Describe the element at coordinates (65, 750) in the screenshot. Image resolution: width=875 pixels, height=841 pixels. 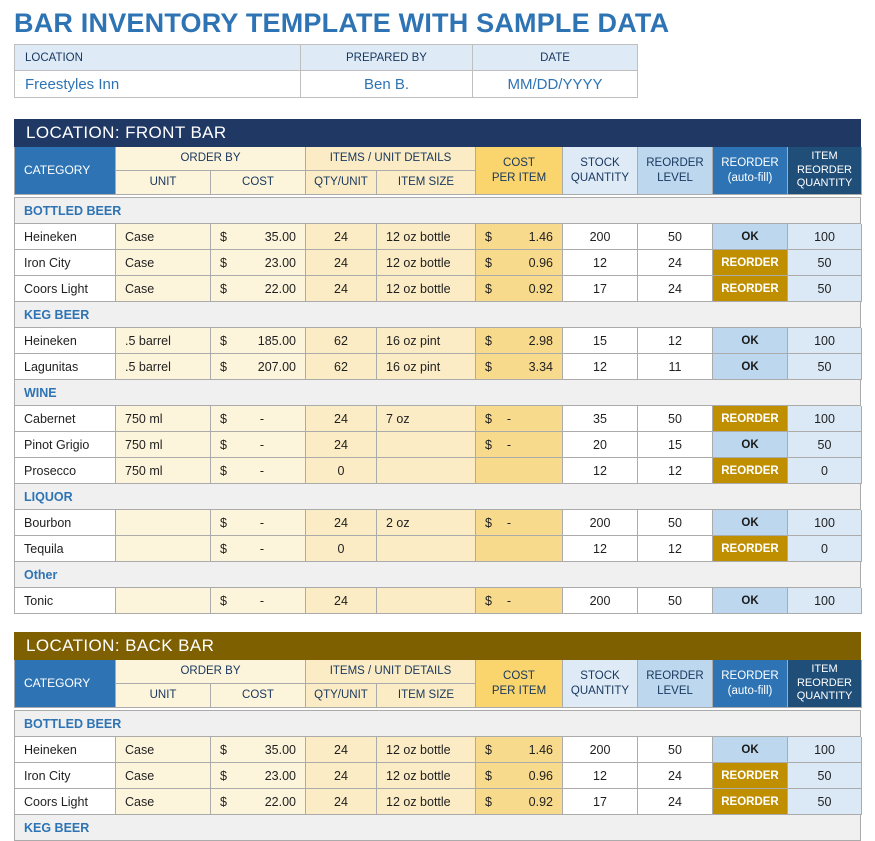
I see `cell-item: Heineken` at that location.